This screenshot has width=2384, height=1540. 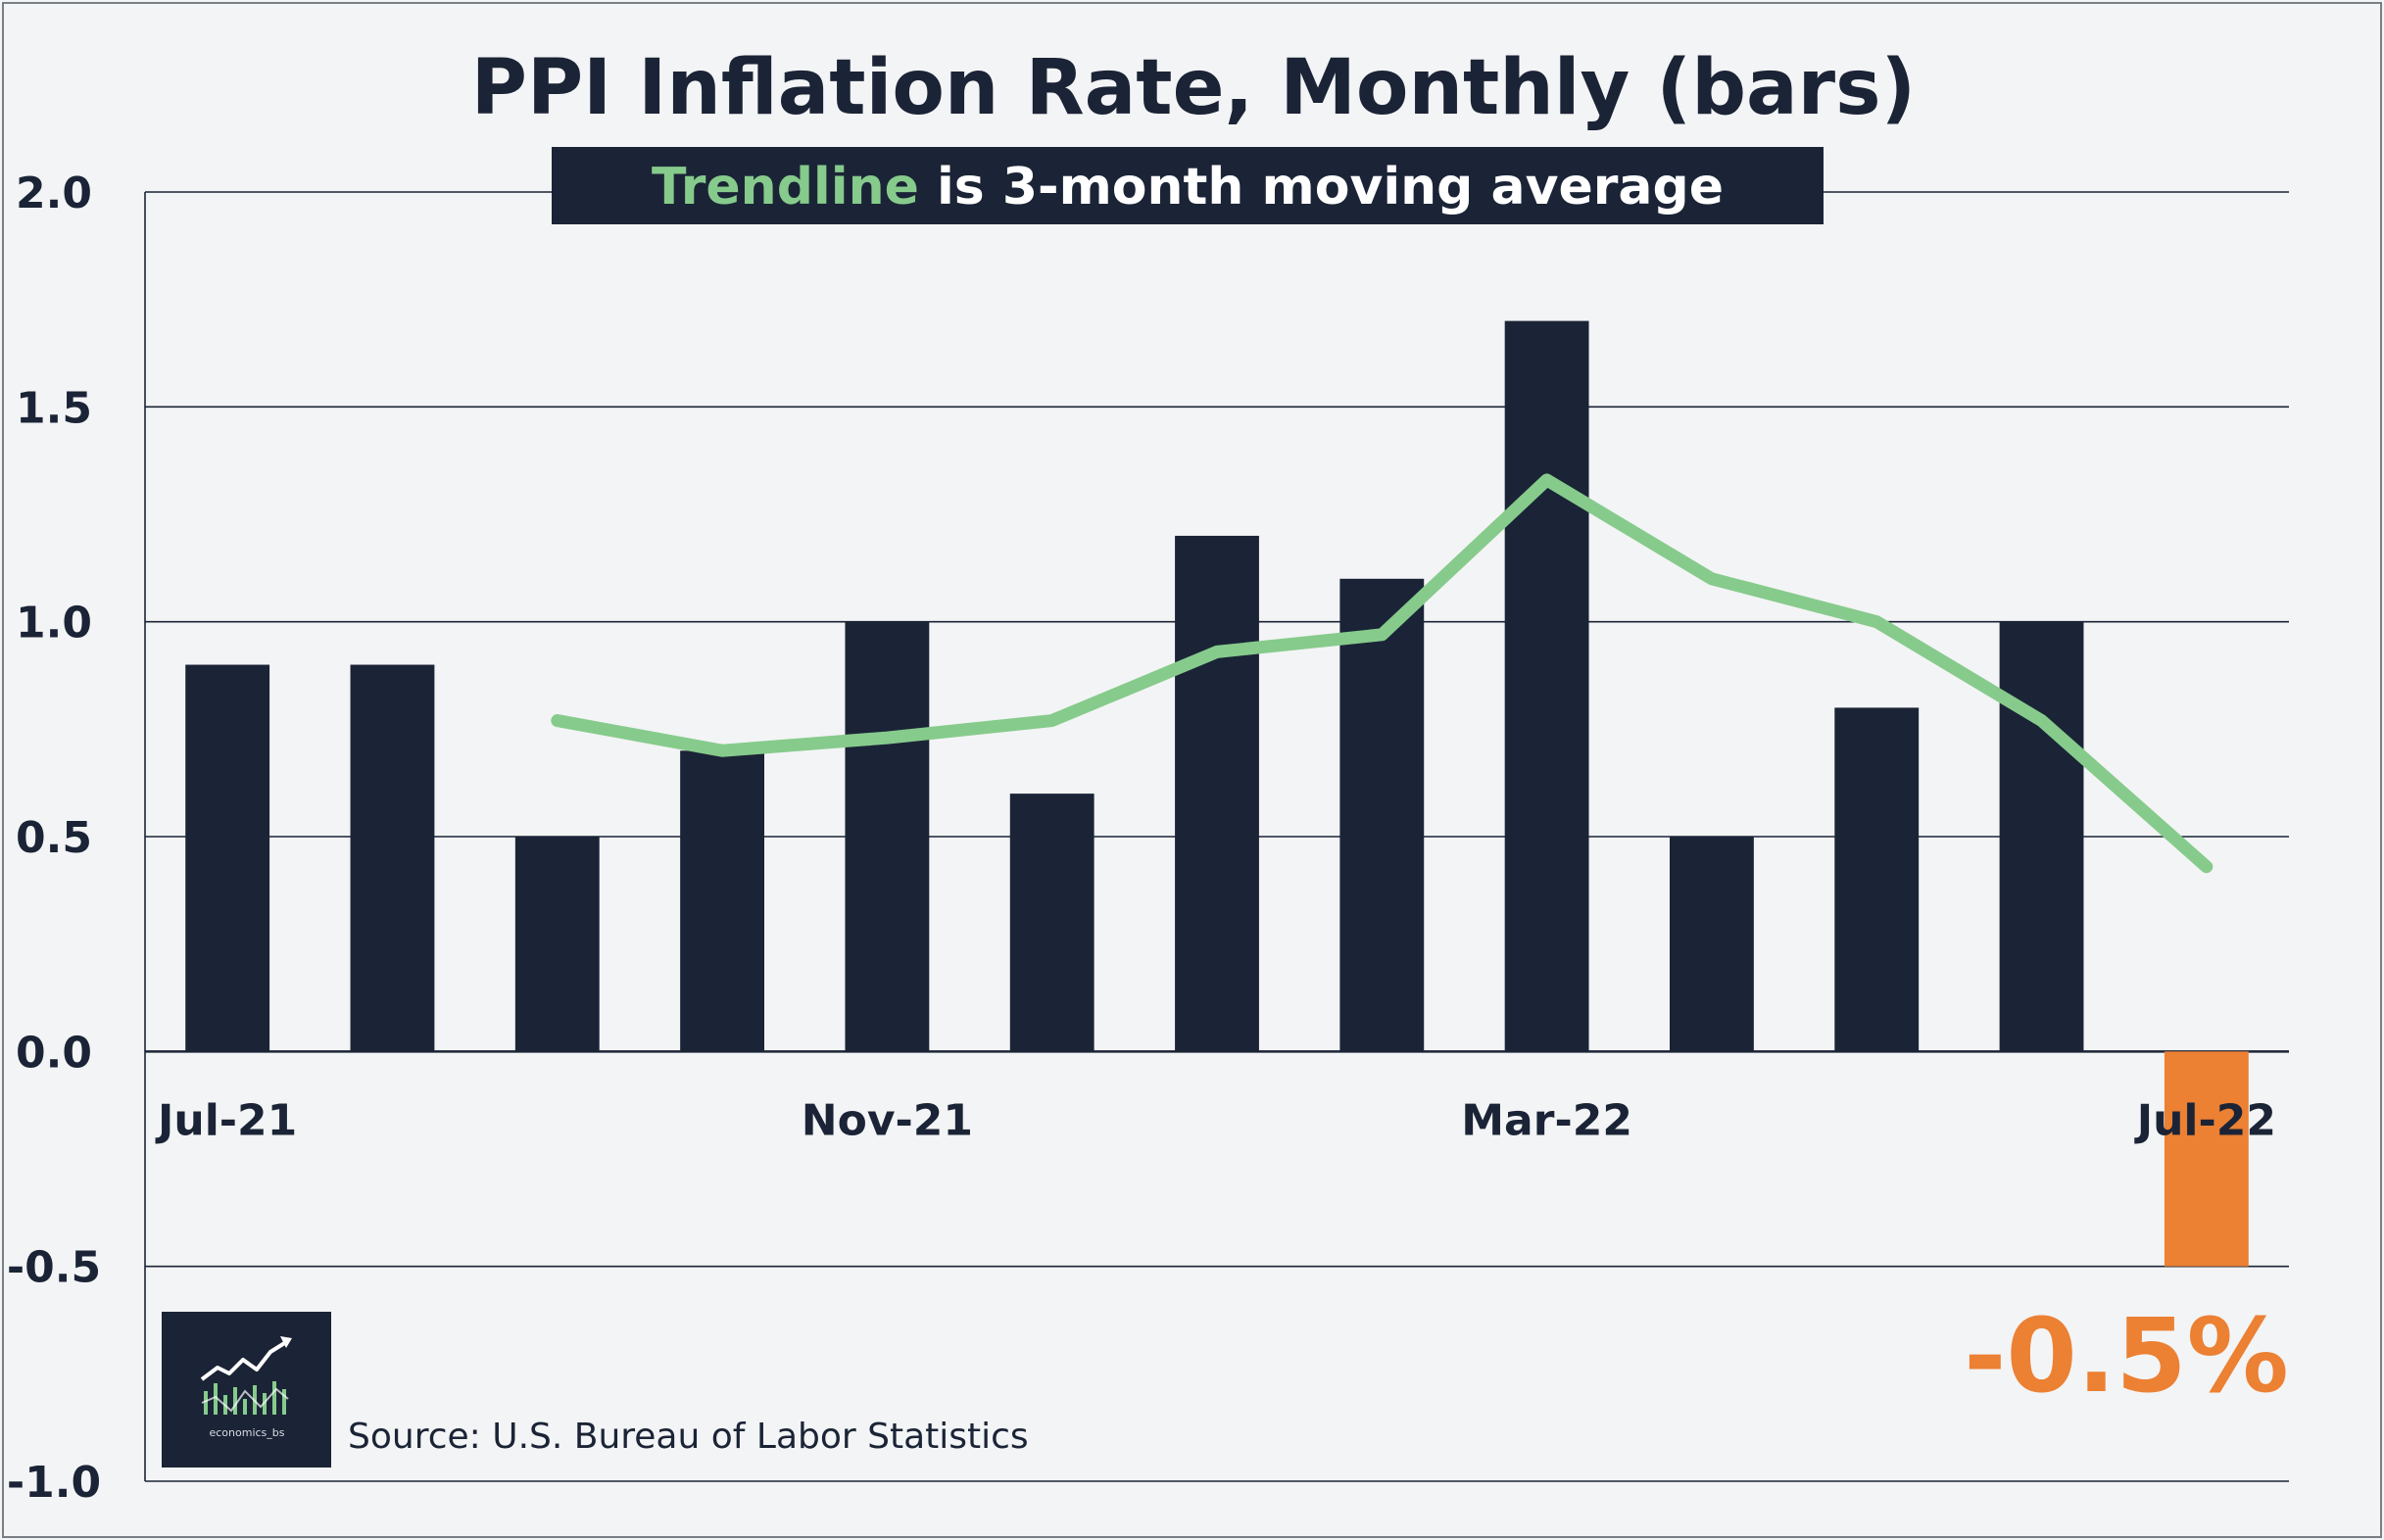 I want to click on latest-value-callout: -0.5%, so click(x=2126, y=1356).